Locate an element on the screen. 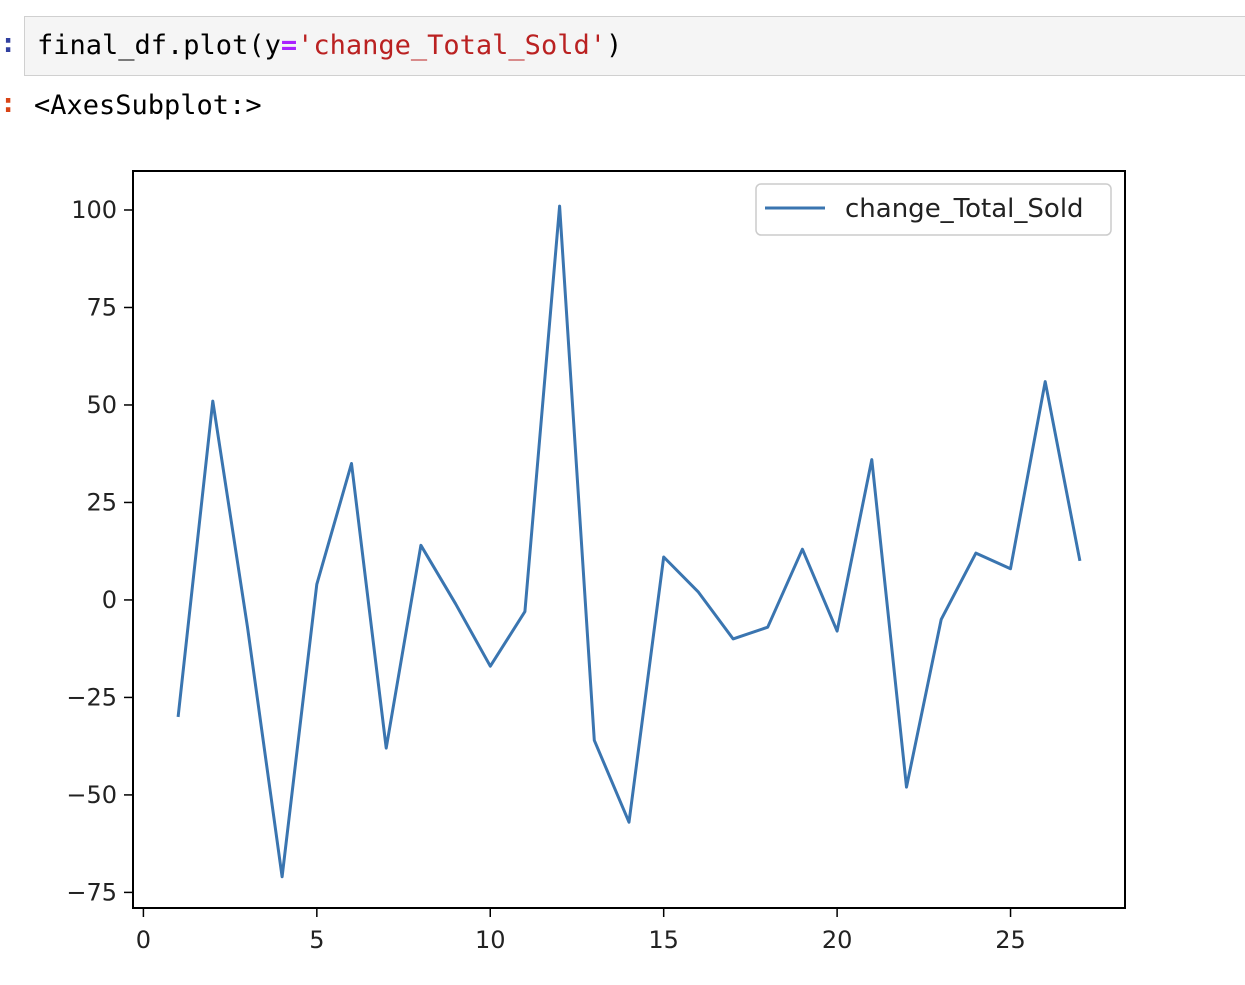  y-tick-label: −25 is located at coordinates (91, 697).